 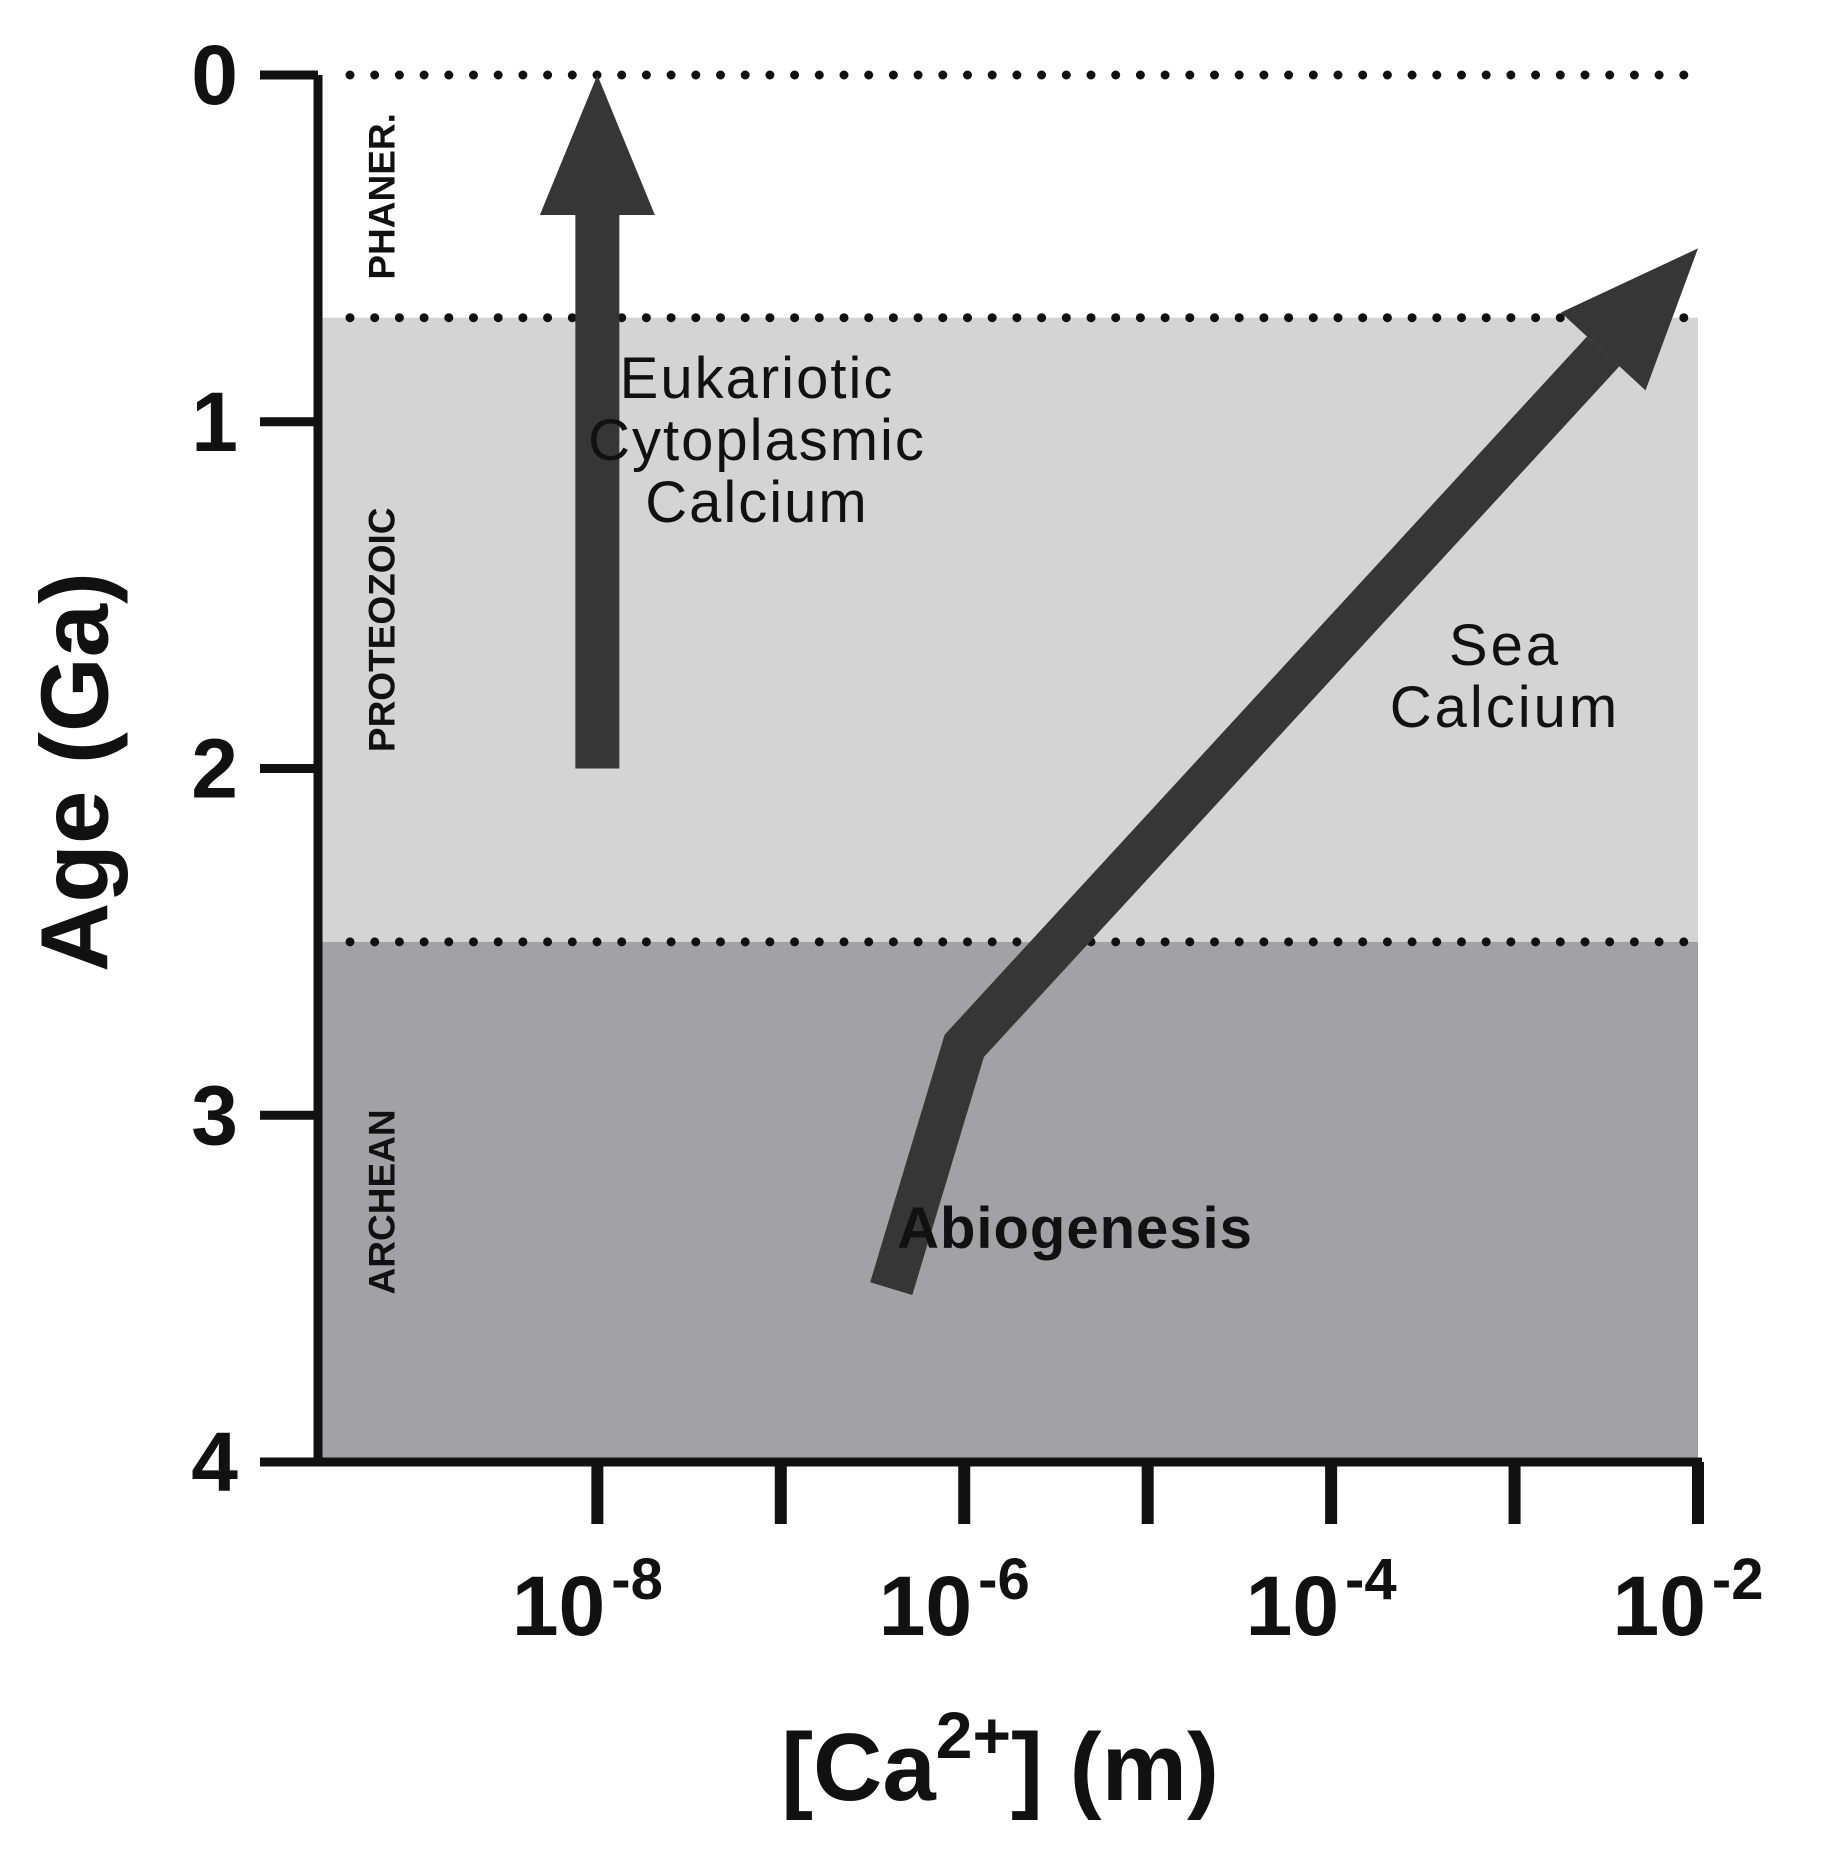 I want to click on era-label-2: ARCHEAN, so click(x=382, y=1201).